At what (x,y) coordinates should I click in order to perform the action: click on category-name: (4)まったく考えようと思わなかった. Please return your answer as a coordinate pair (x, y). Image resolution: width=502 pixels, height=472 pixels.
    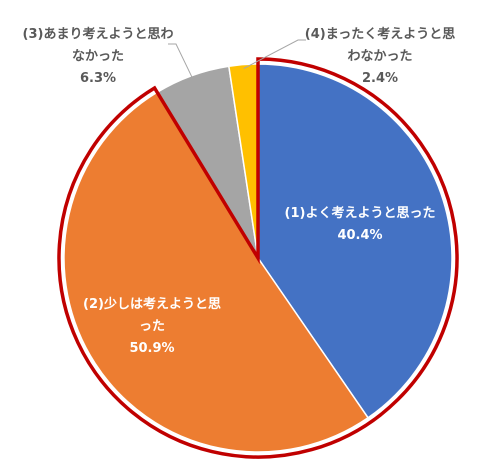
    Looking at the image, I should click on (380, 45).